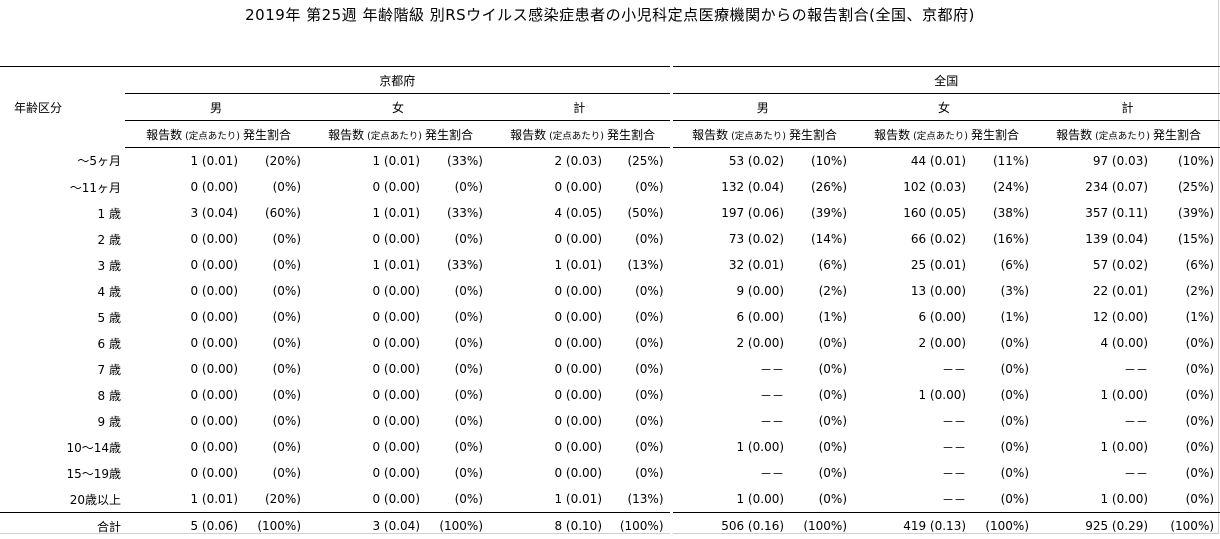  I want to click on sex-header-national-female: 女, so click(944, 107).